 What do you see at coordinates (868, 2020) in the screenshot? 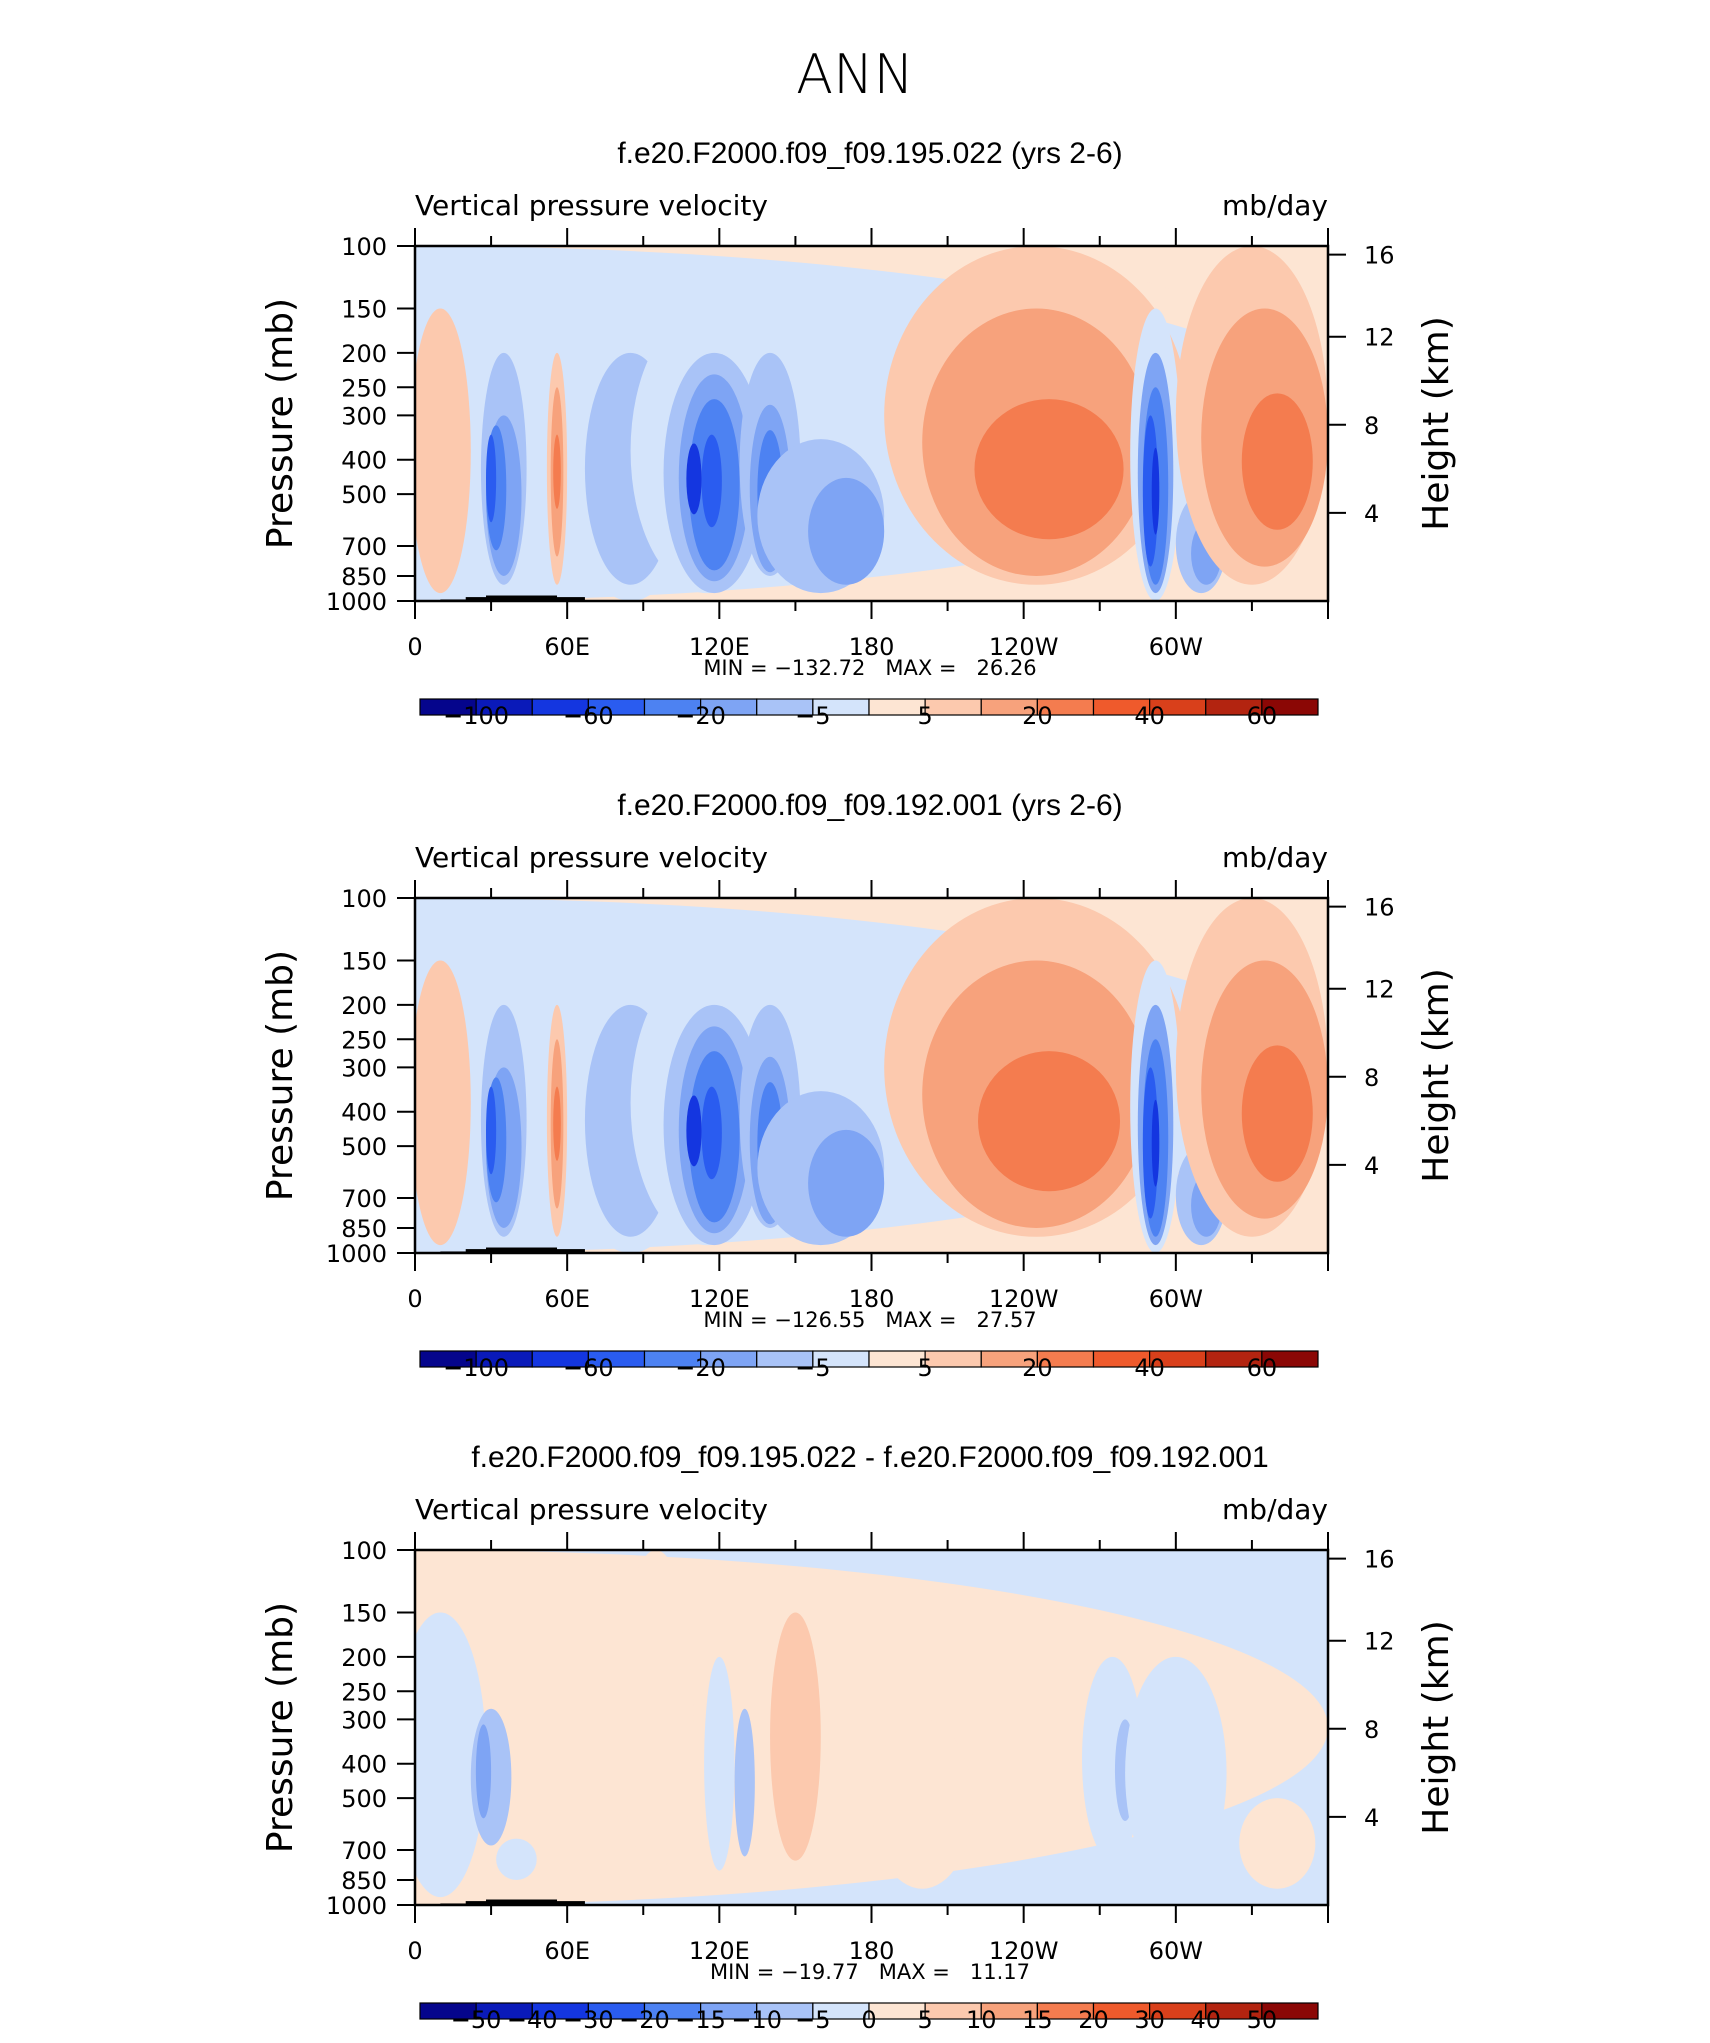
I see `colorbar-label: 0` at bounding box center [868, 2020].